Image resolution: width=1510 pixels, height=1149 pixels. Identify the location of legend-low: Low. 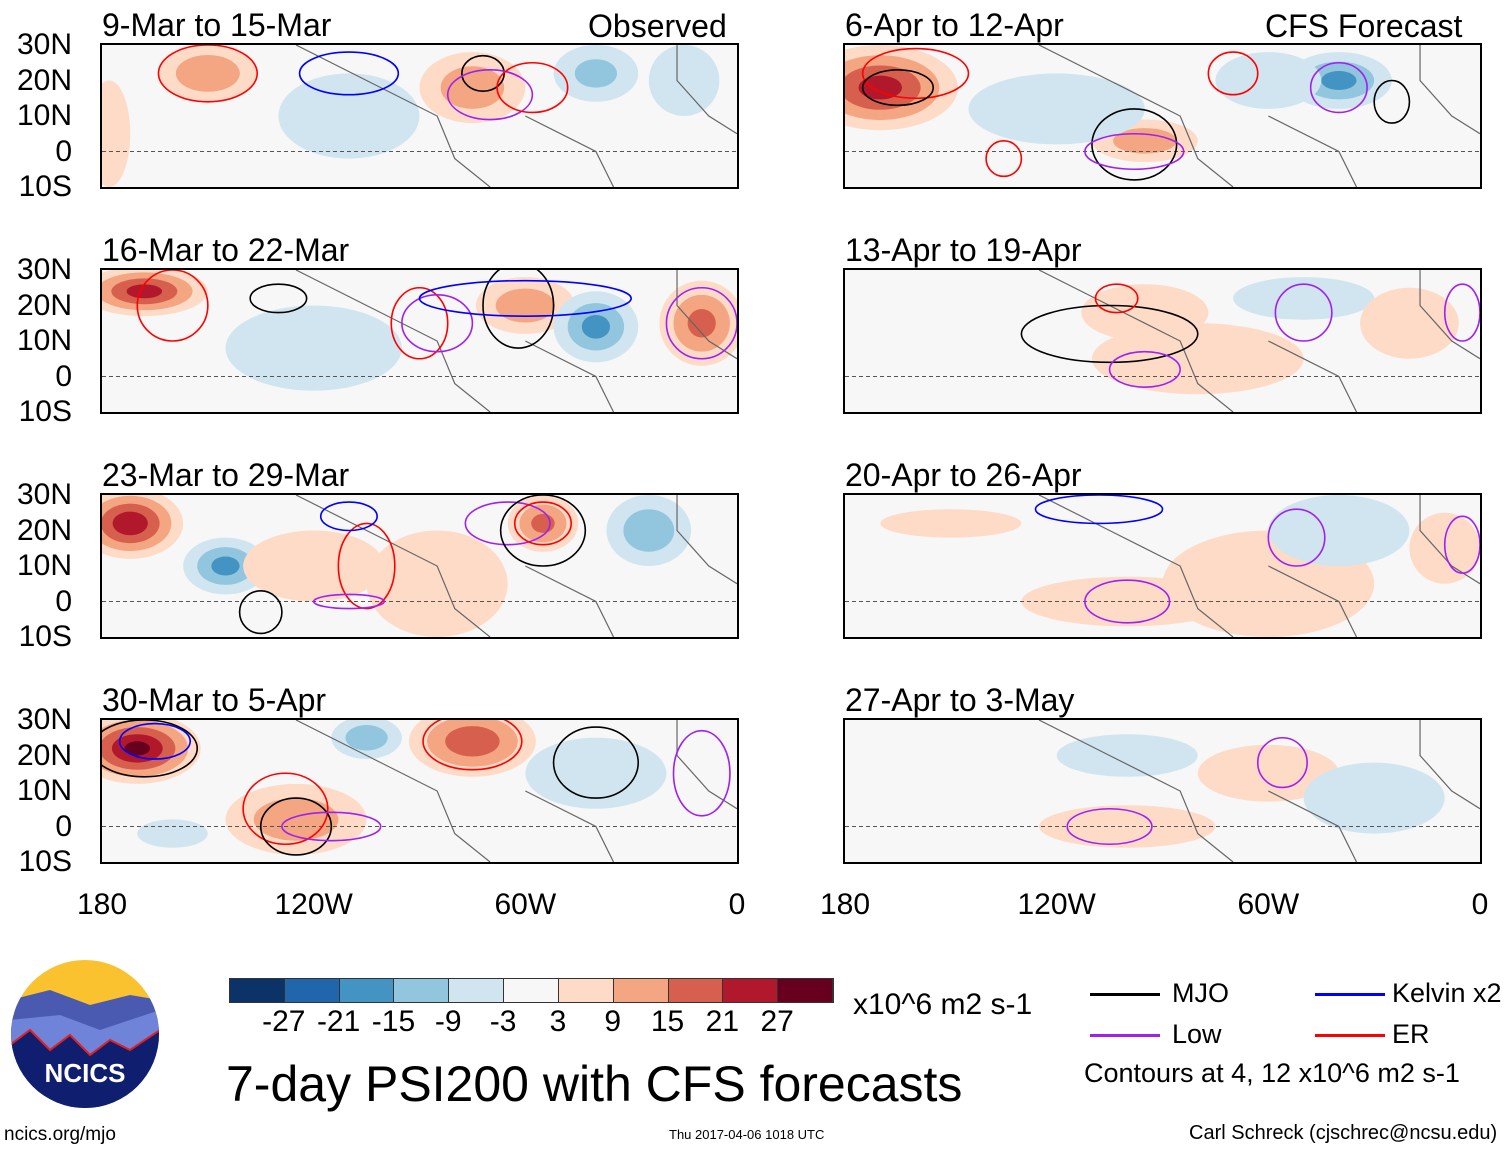
(1197, 1034).